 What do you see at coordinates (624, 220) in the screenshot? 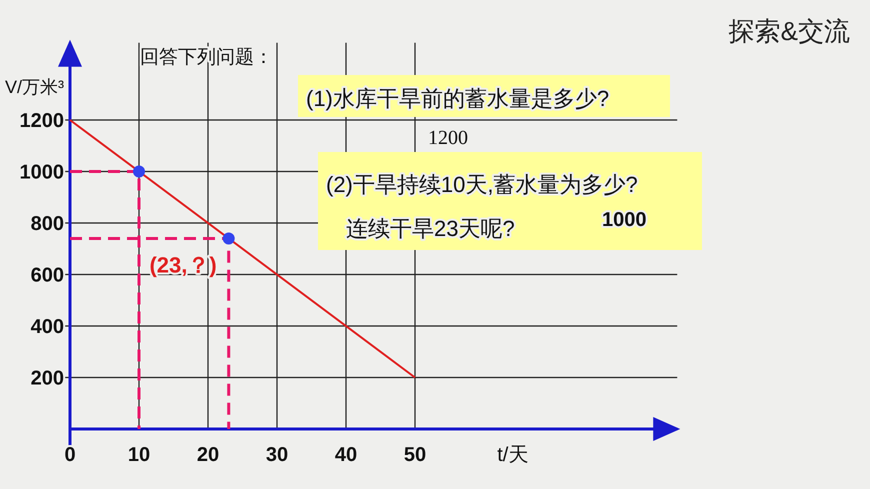
I see `annotation: 1000` at bounding box center [624, 220].